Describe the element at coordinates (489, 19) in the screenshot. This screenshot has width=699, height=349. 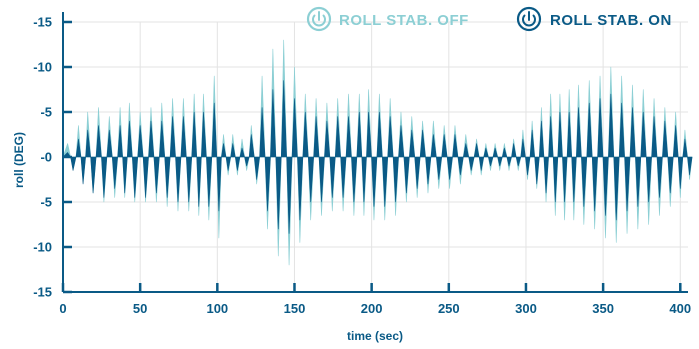
I see `legend: ROLL STAB. OFF ROLL STAB. ON` at that location.